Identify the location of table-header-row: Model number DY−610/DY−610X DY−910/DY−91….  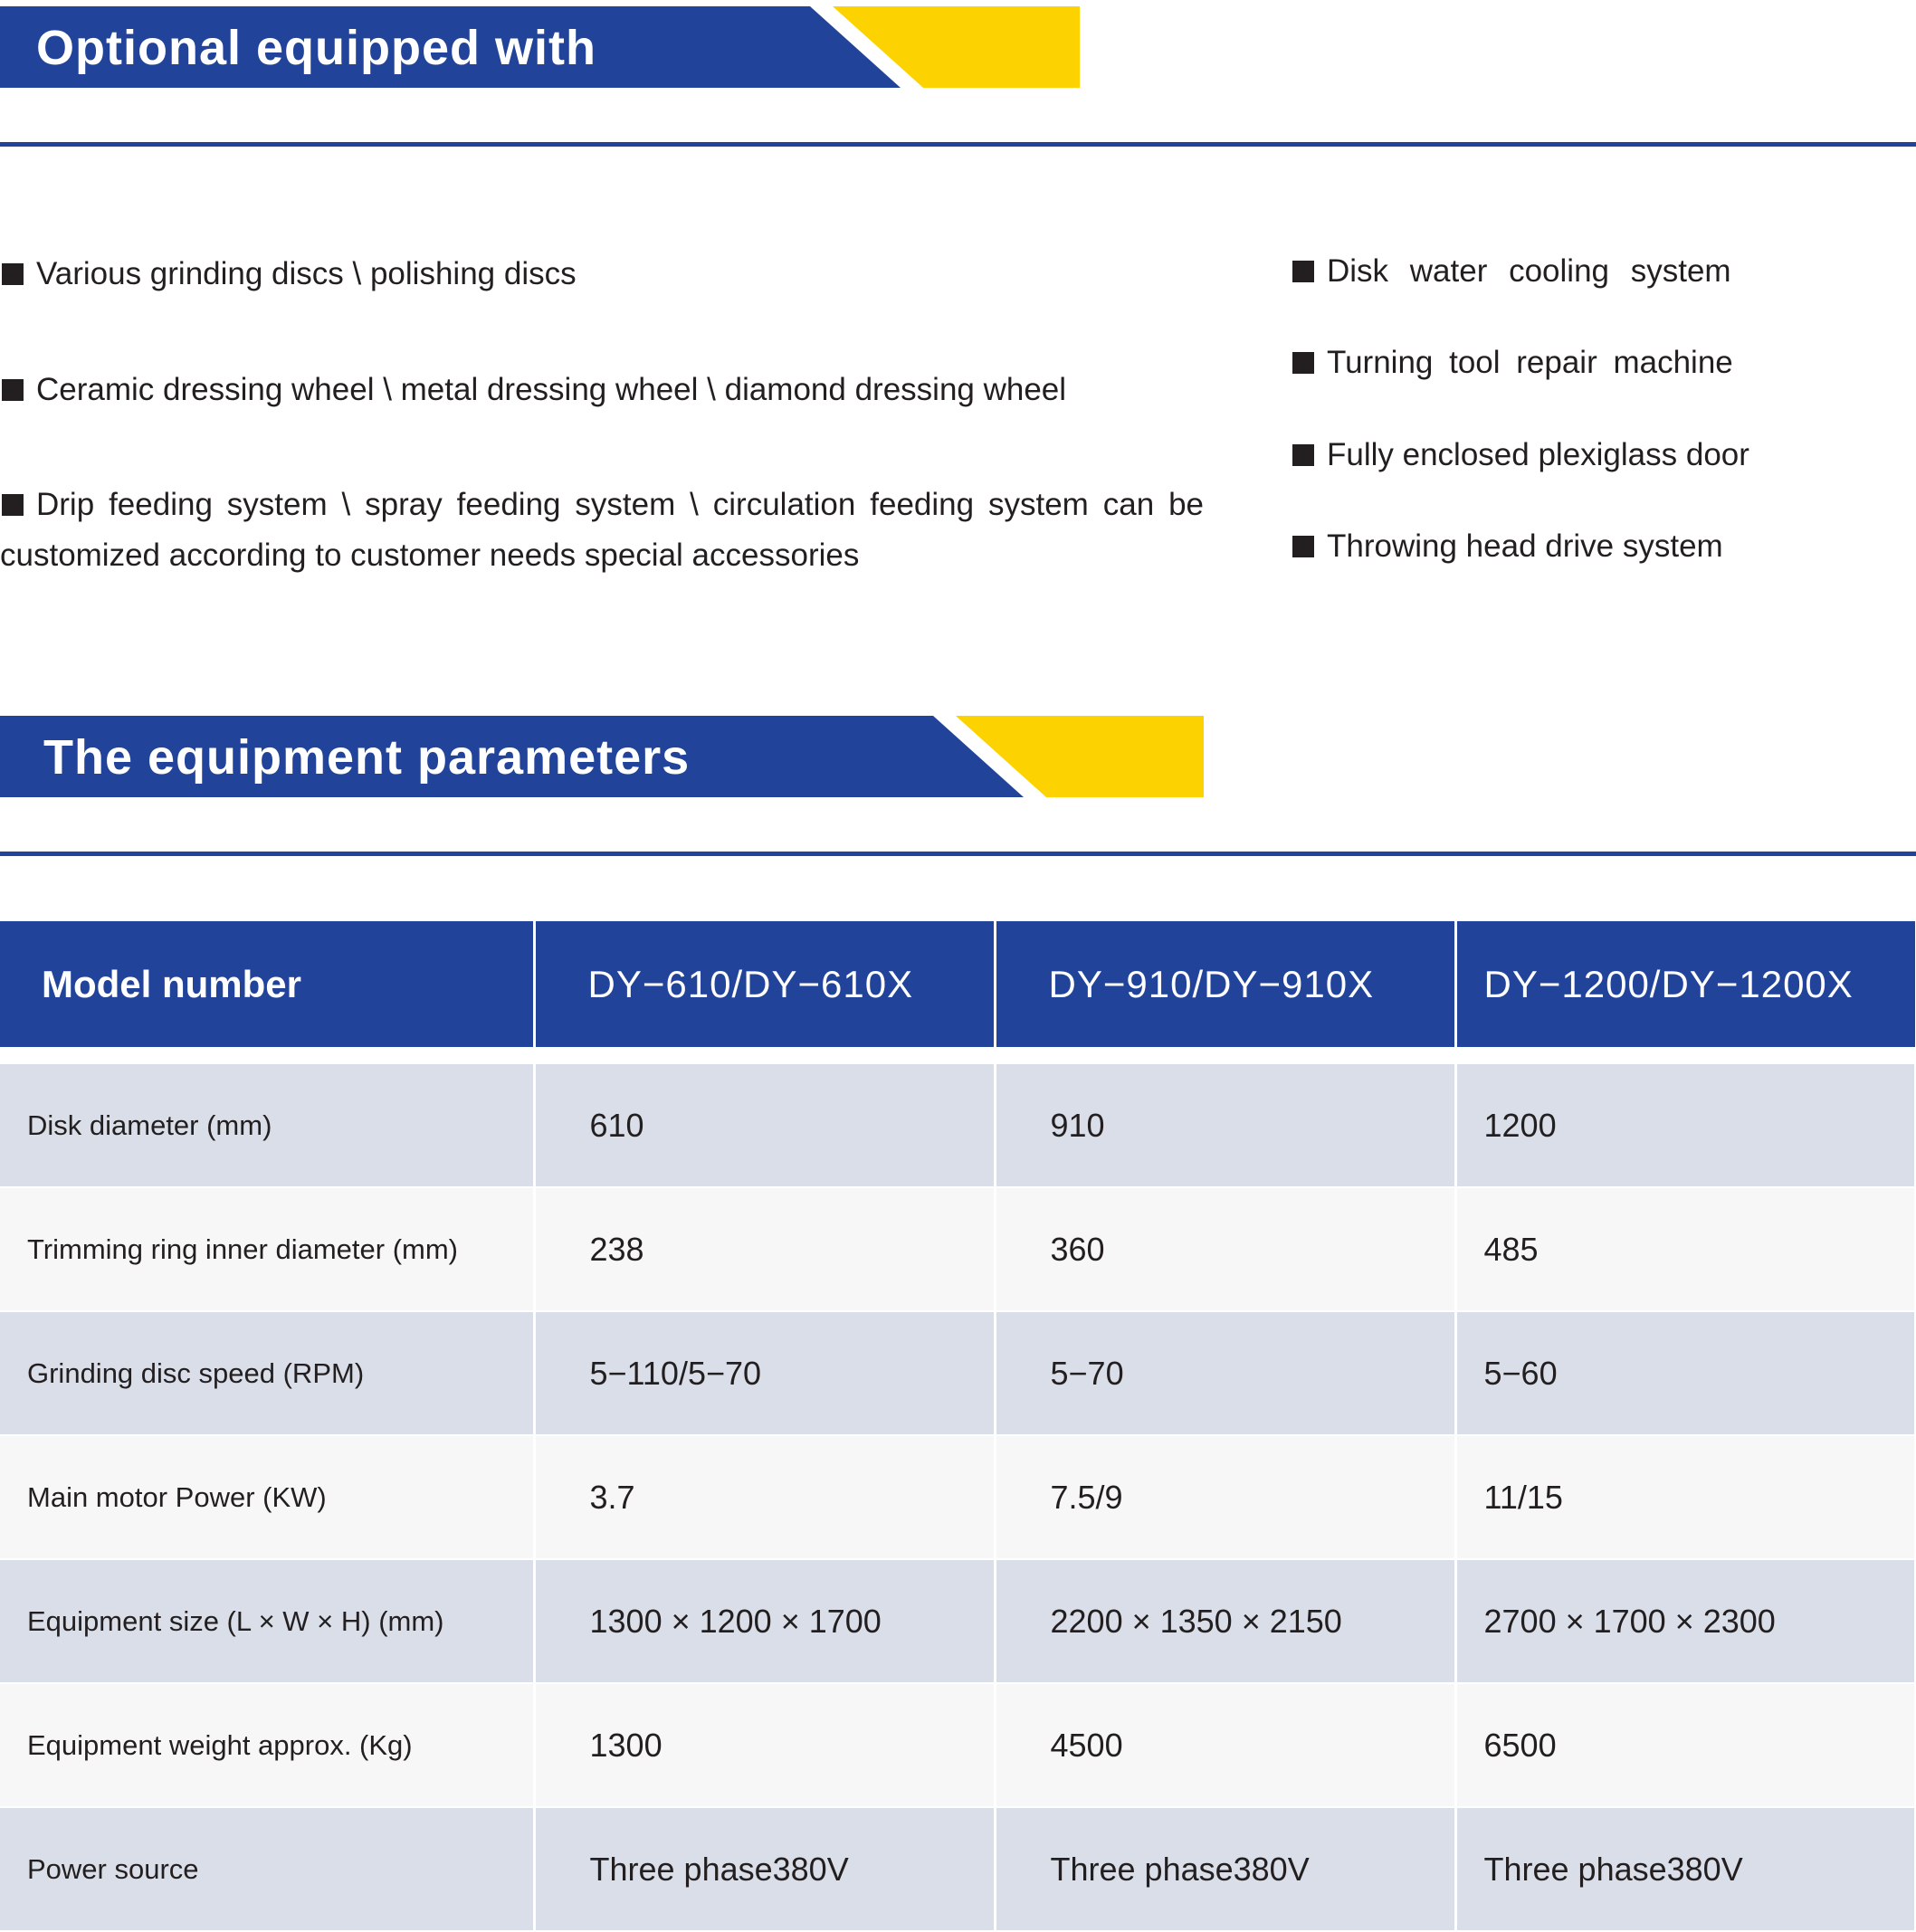
(958, 984).